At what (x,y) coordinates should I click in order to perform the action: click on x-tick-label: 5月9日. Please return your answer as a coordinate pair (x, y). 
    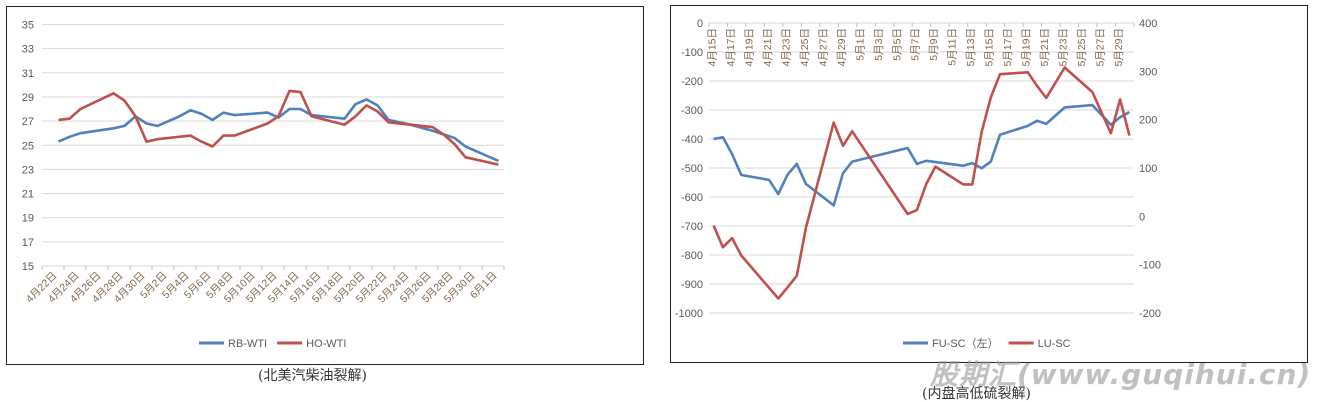
    Looking at the image, I should click on (934, 44).